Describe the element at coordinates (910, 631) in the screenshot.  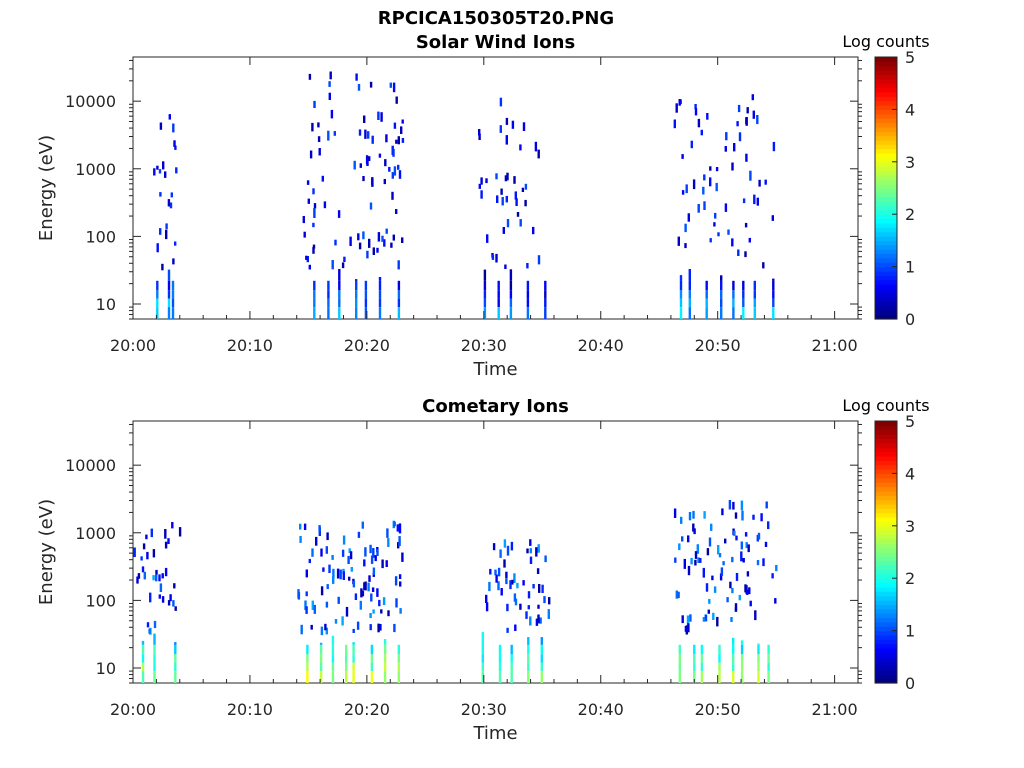
I see `colorbar-tick-label: 1` at that location.